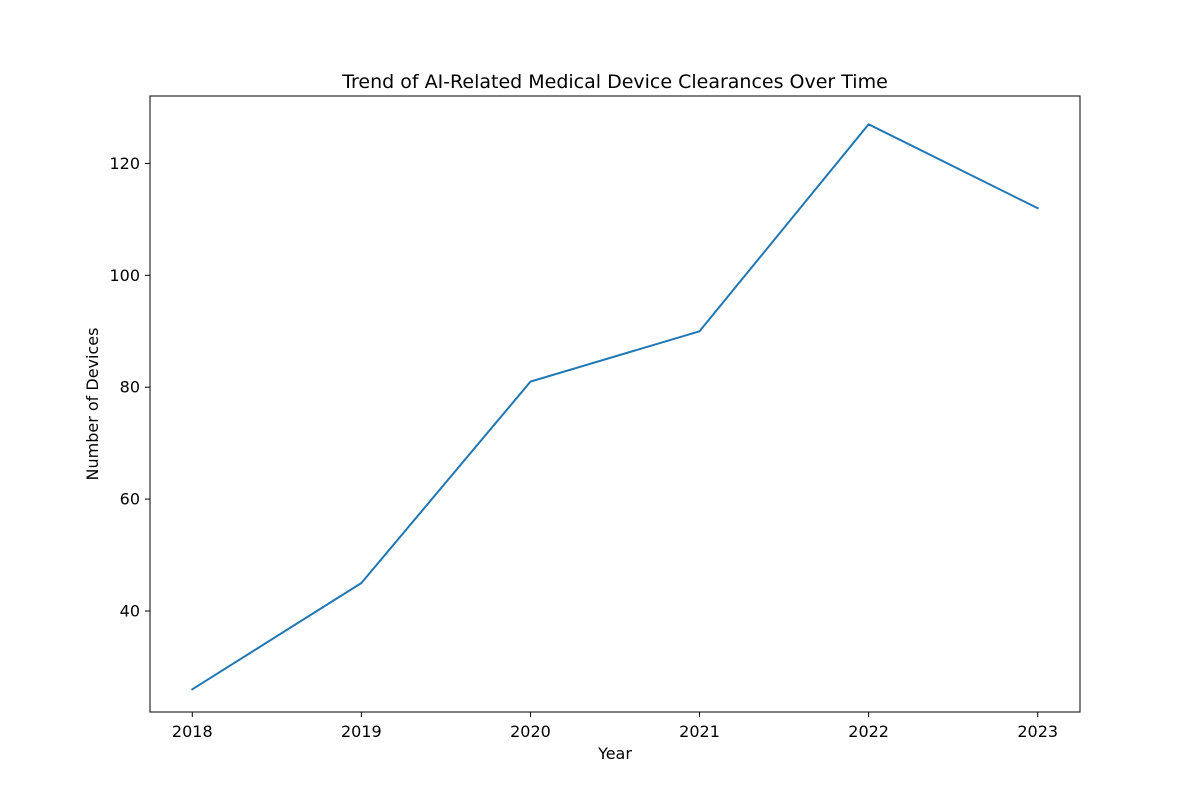  What do you see at coordinates (699, 731) in the screenshot?
I see `x-tick-label: 2021` at bounding box center [699, 731].